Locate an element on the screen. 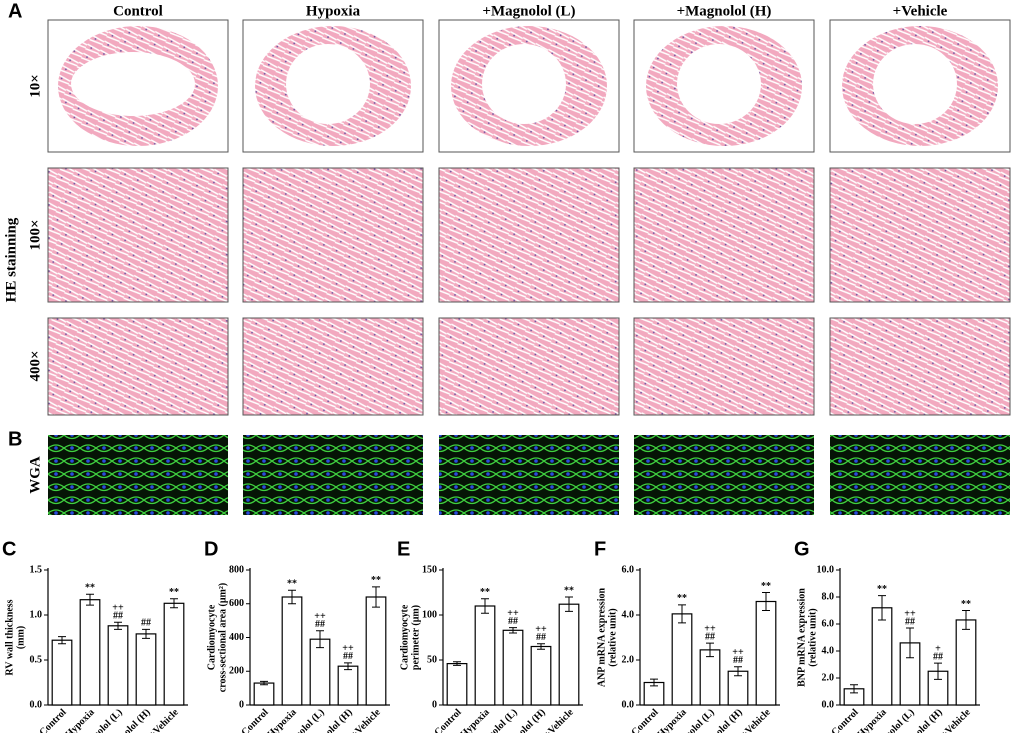 The width and height of the screenshot is (1024, 733). y-tick-label: 0.0 is located at coordinates (828, 704).